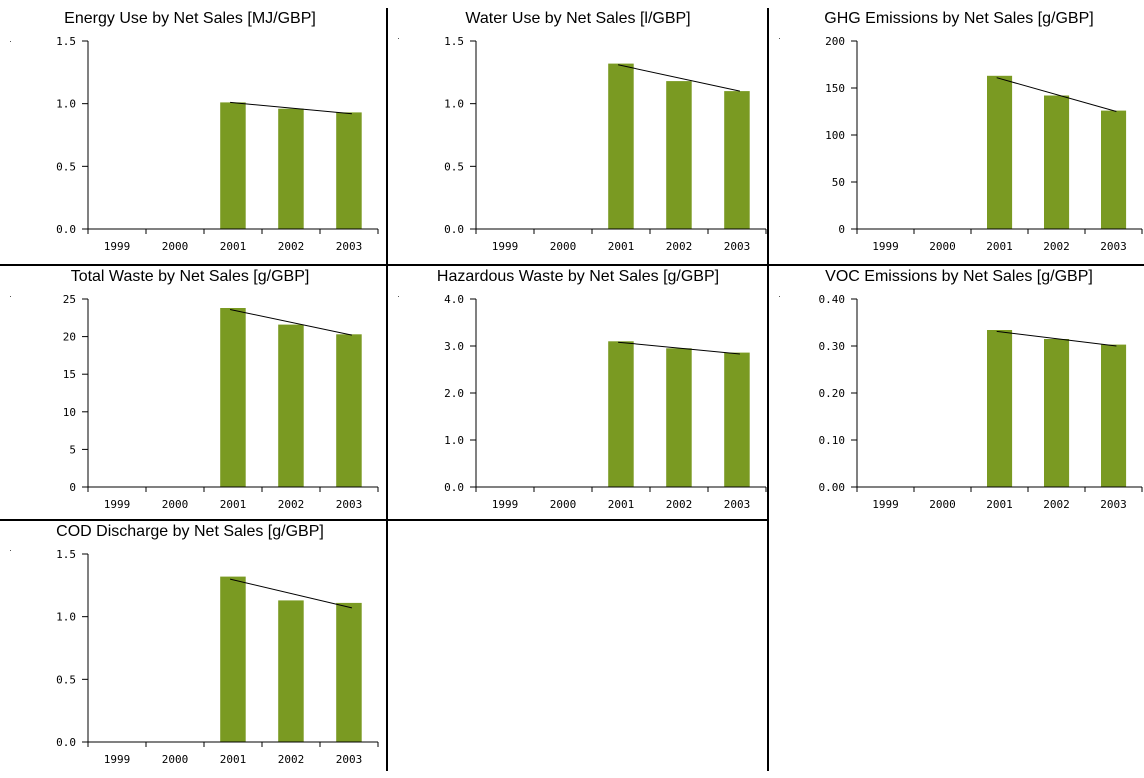 This screenshot has width=1144, height=778. What do you see at coordinates (578, 276) in the screenshot?
I see `chart-title: Hazardous Waste by Net Sales [g/GBP]` at bounding box center [578, 276].